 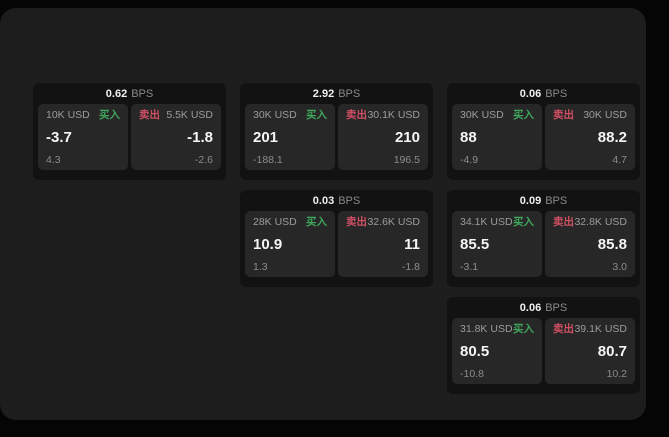 What do you see at coordinates (59, 137) in the screenshot?
I see `buy-price-value: -3.7` at bounding box center [59, 137].